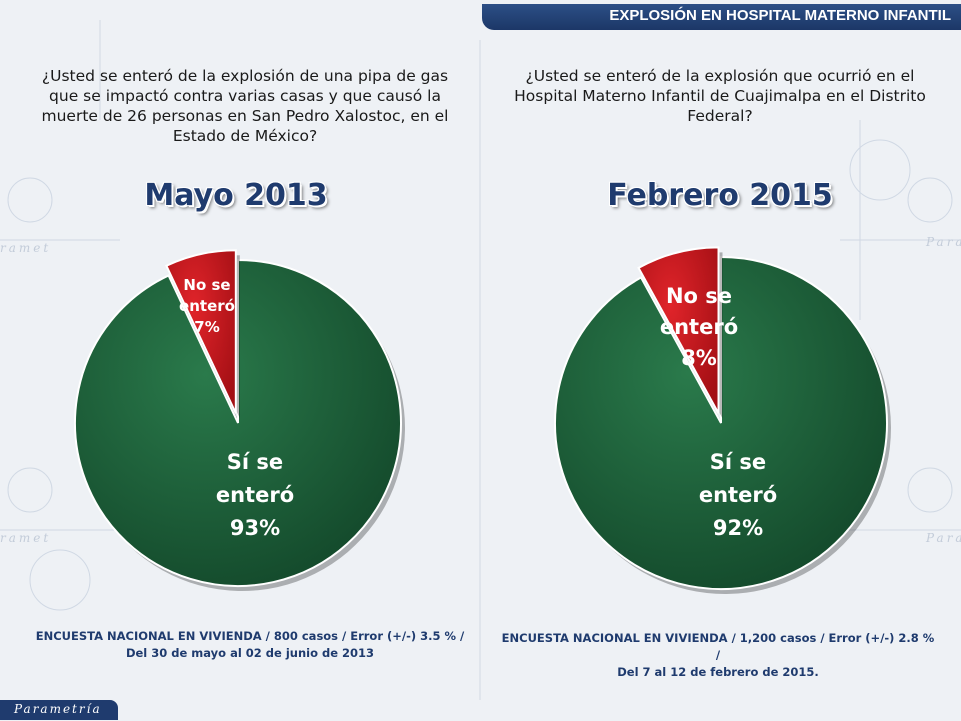 The image size is (961, 721). Describe the element at coordinates (738, 528) in the screenshot. I see `pie-1-label-yes-line-2: 92%` at that location.